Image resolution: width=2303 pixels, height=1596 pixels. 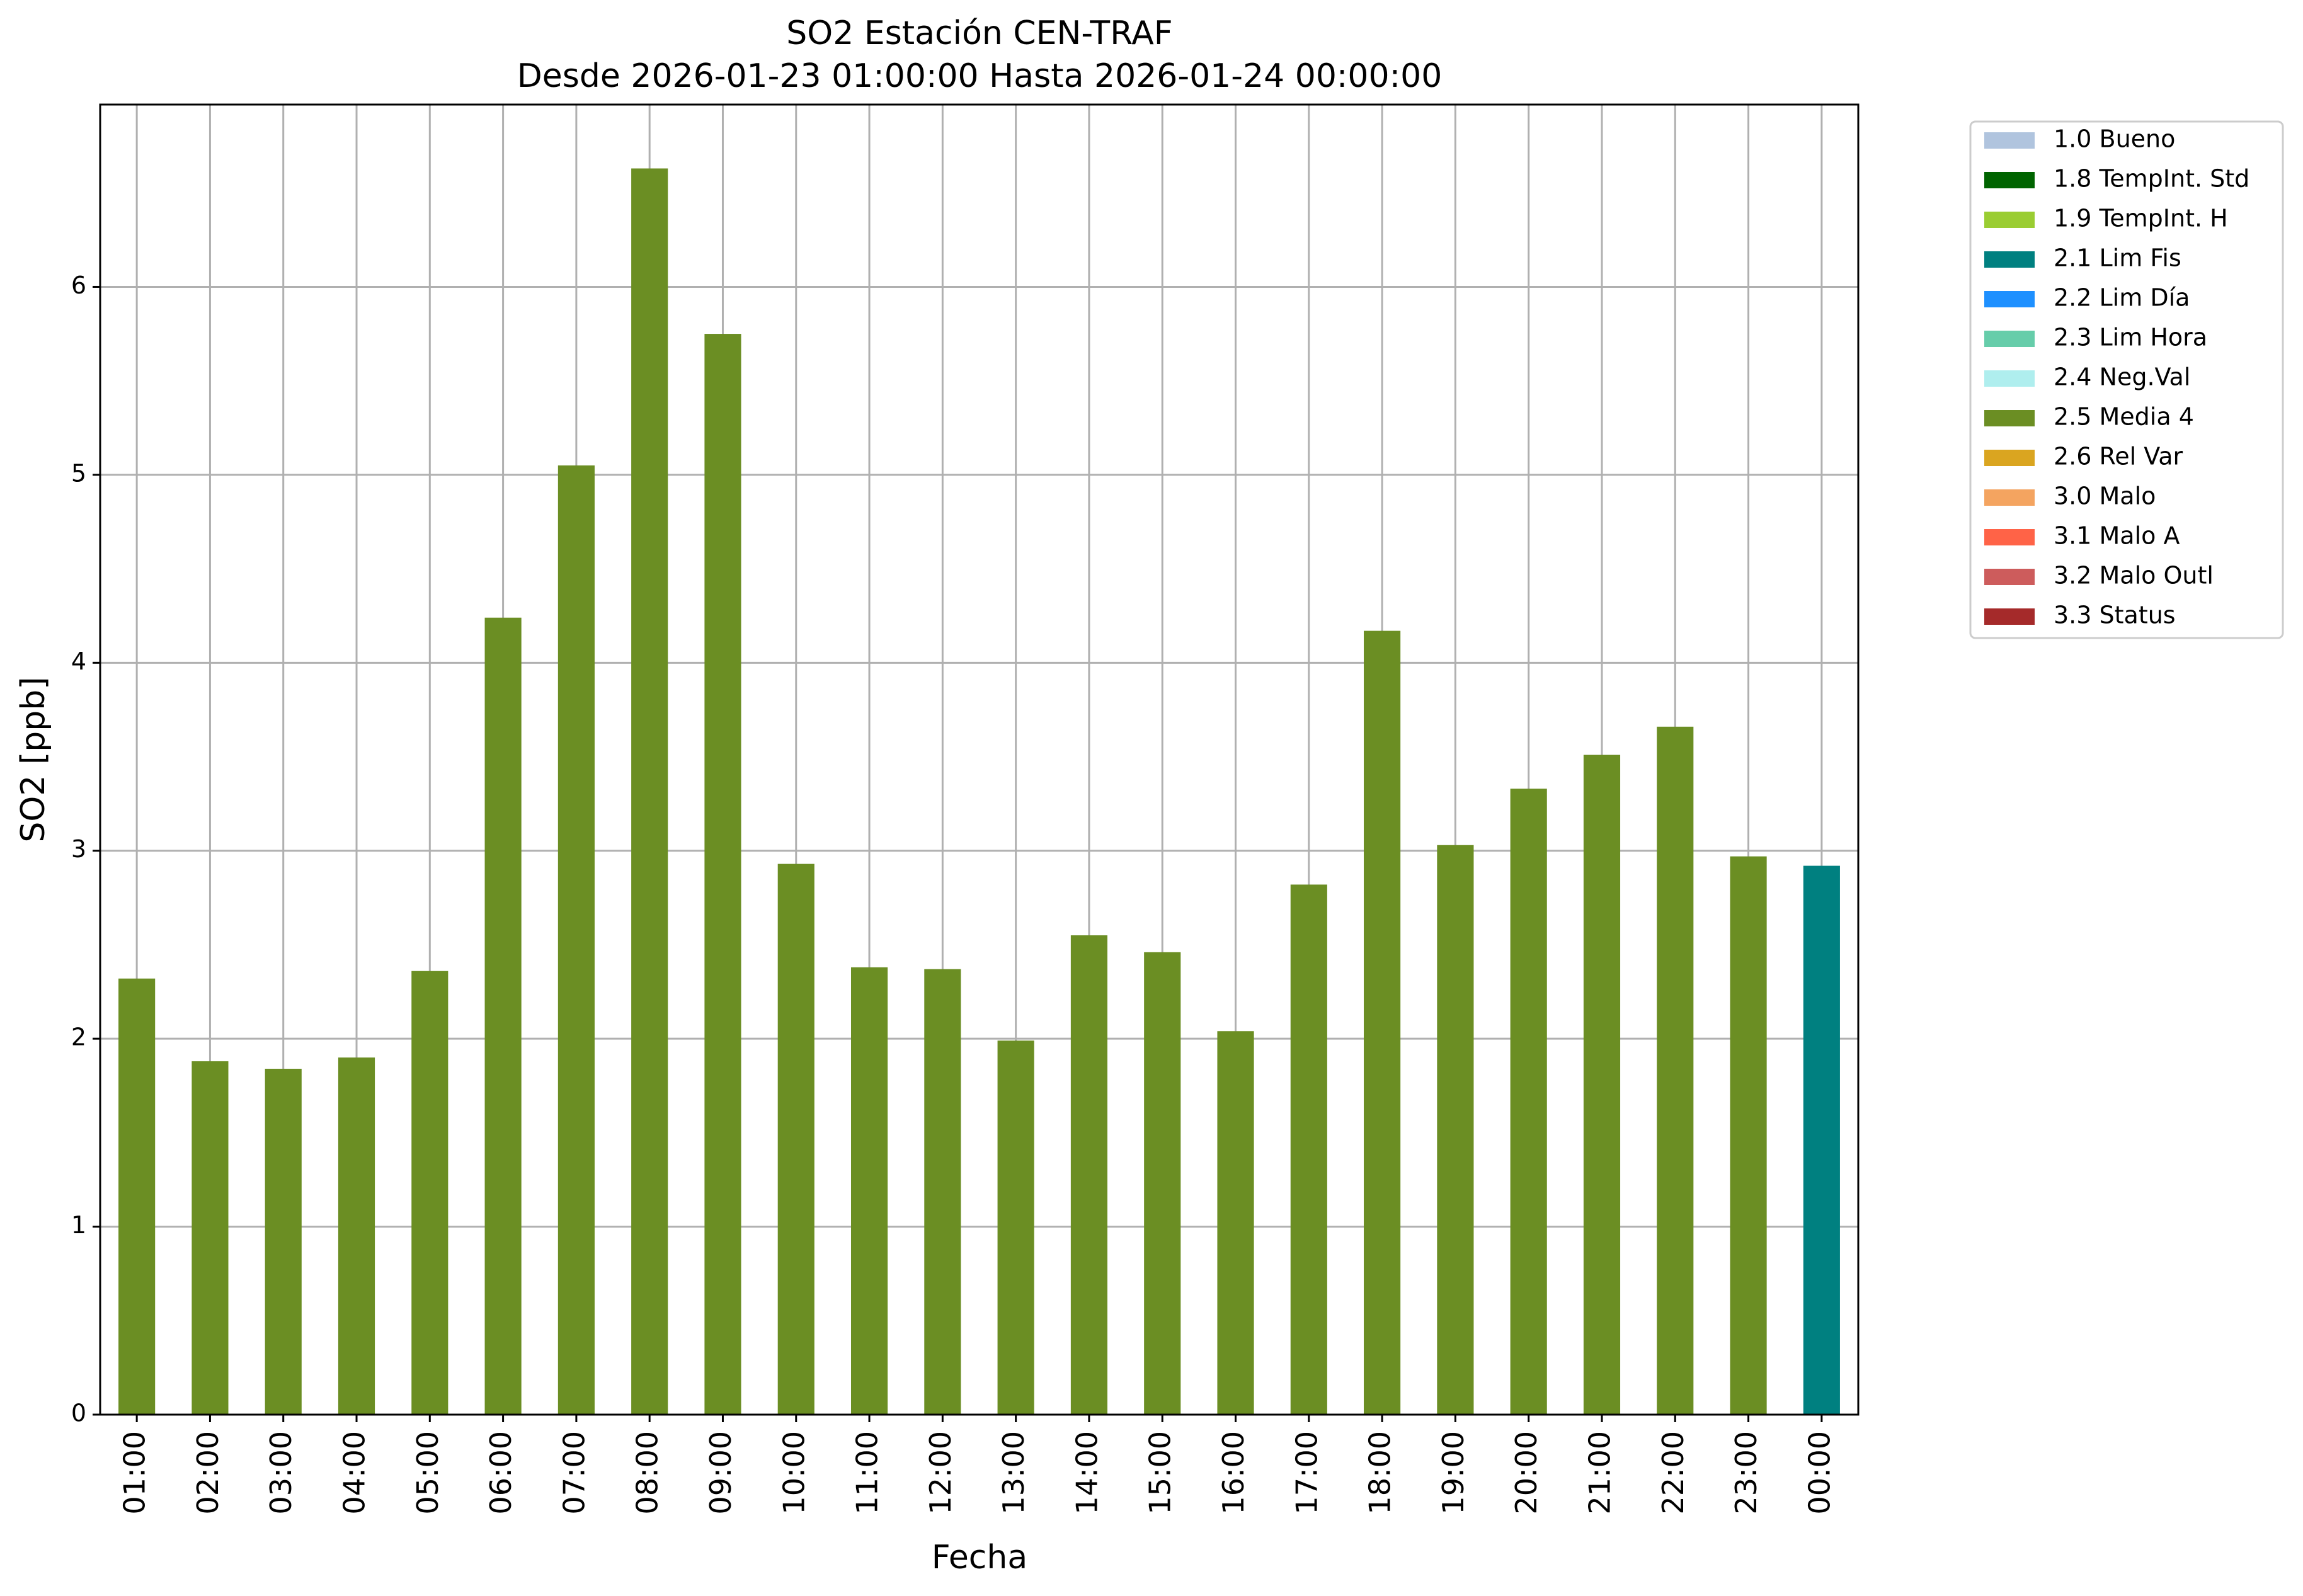 I want to click on x-tick-label: 11:00, so click(x=867, y=1473).